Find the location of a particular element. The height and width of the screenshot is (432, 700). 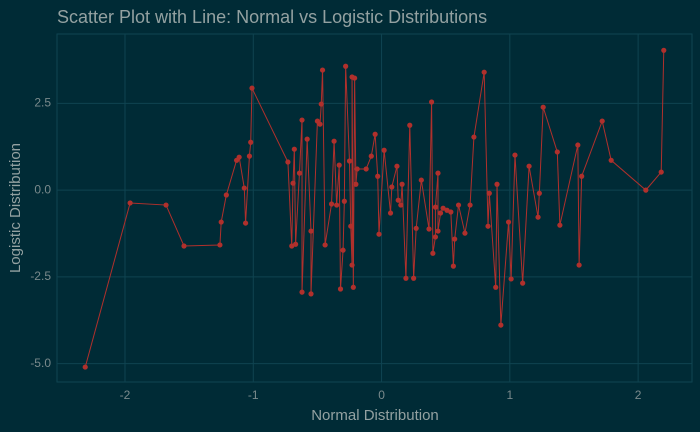

y-tick-label: 2.5 is located at coordinates (42, 103).